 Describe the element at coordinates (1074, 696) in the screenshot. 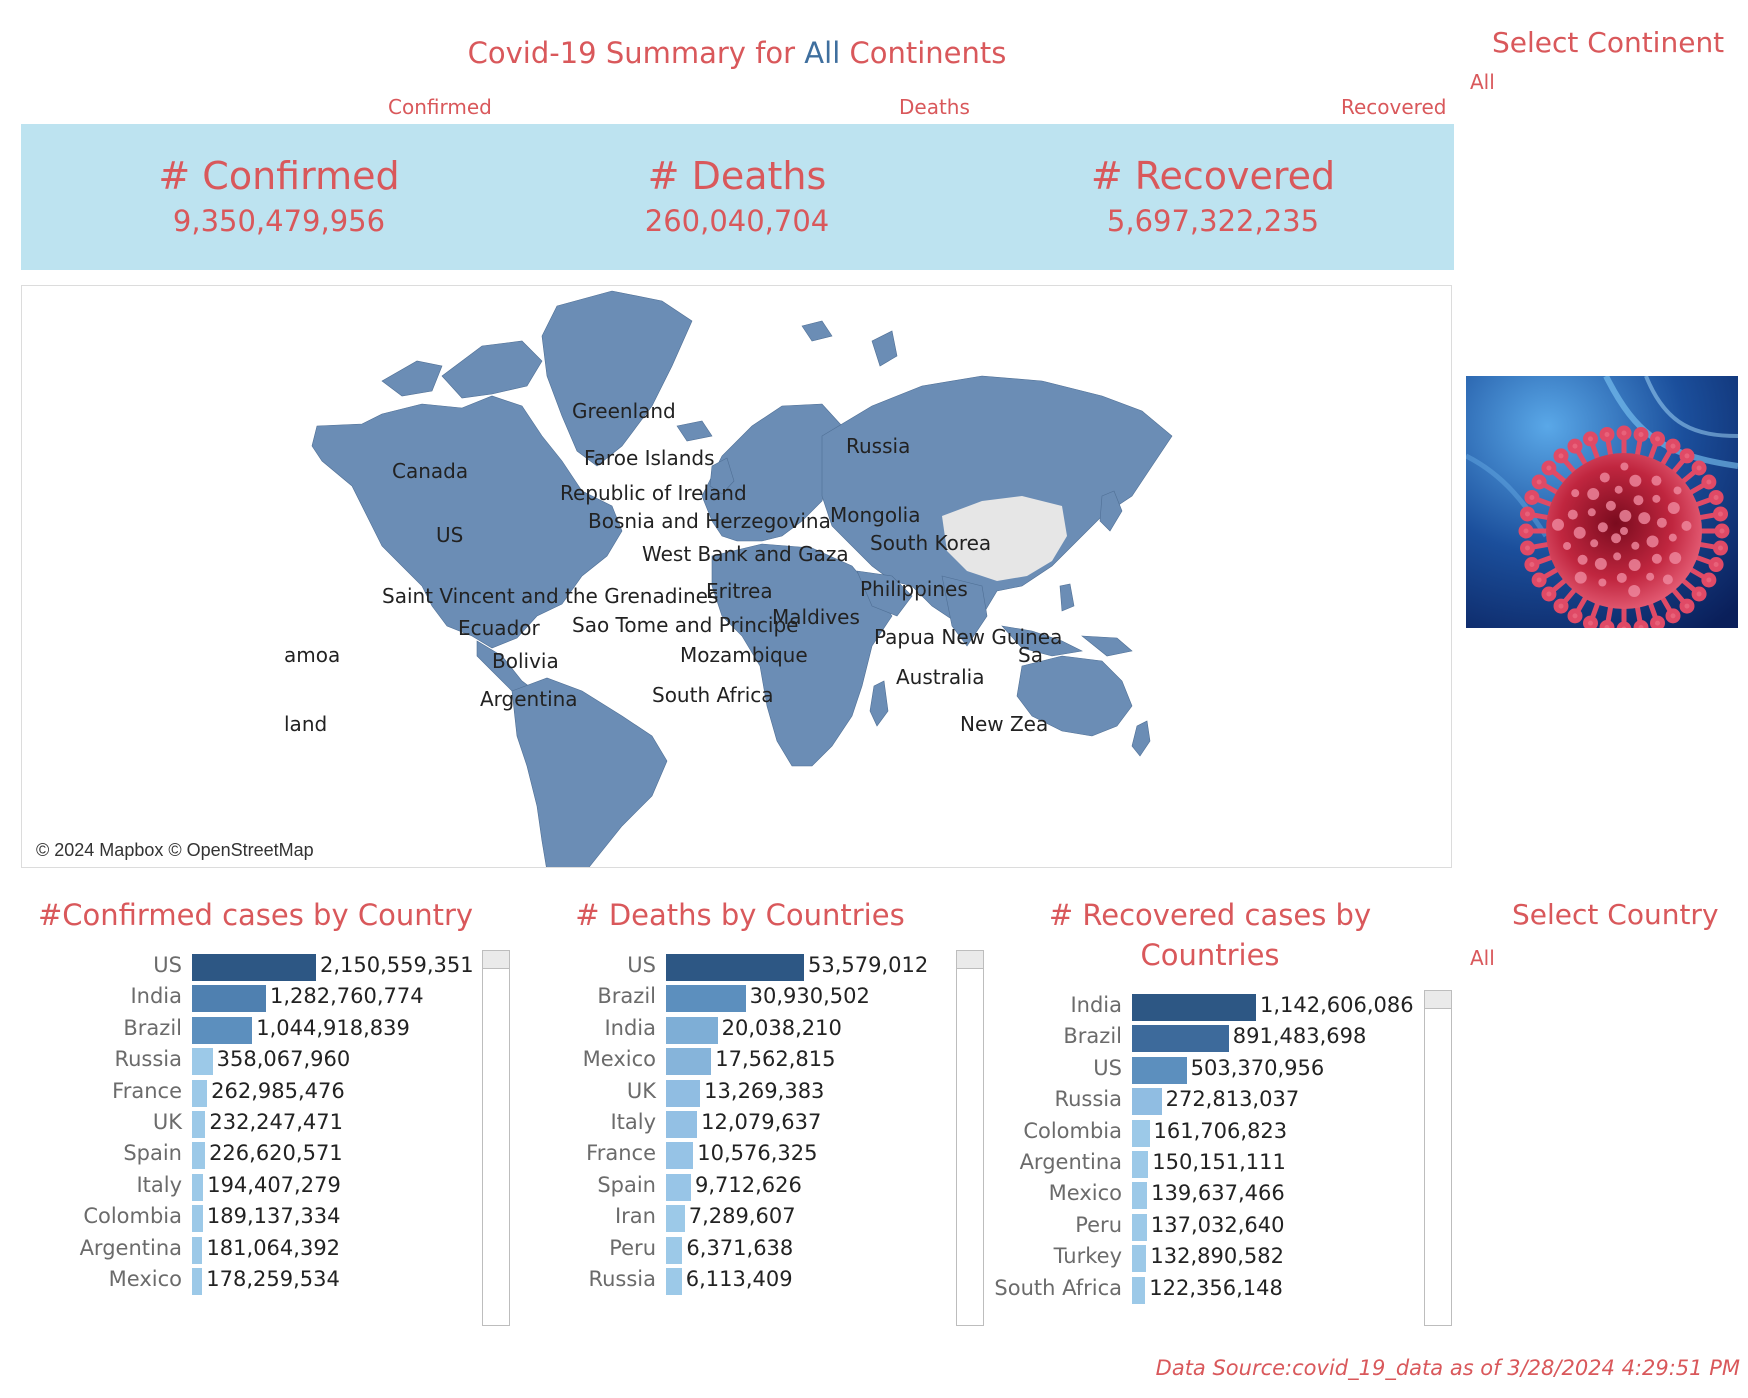

I see `map-region-australia` at that location.